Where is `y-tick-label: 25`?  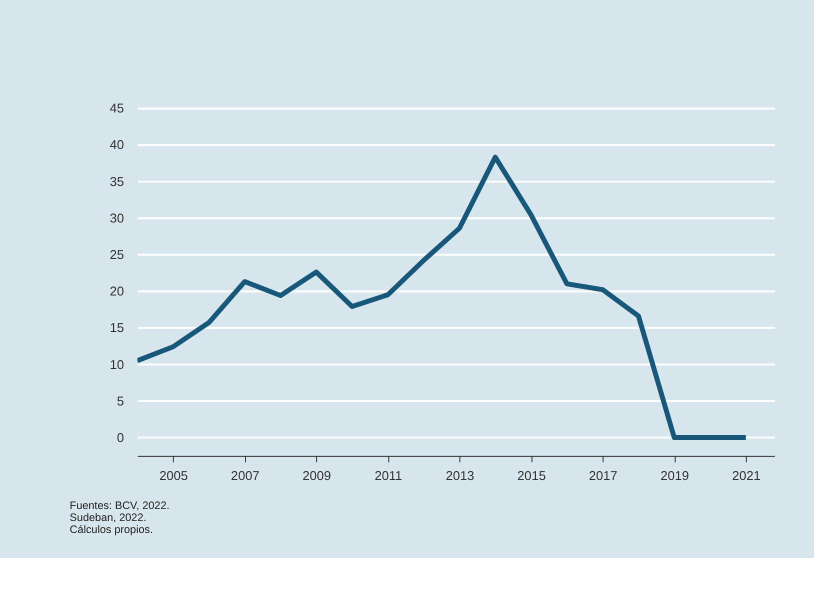 y-tick-label: 25 is located at coordinates (117, 254).